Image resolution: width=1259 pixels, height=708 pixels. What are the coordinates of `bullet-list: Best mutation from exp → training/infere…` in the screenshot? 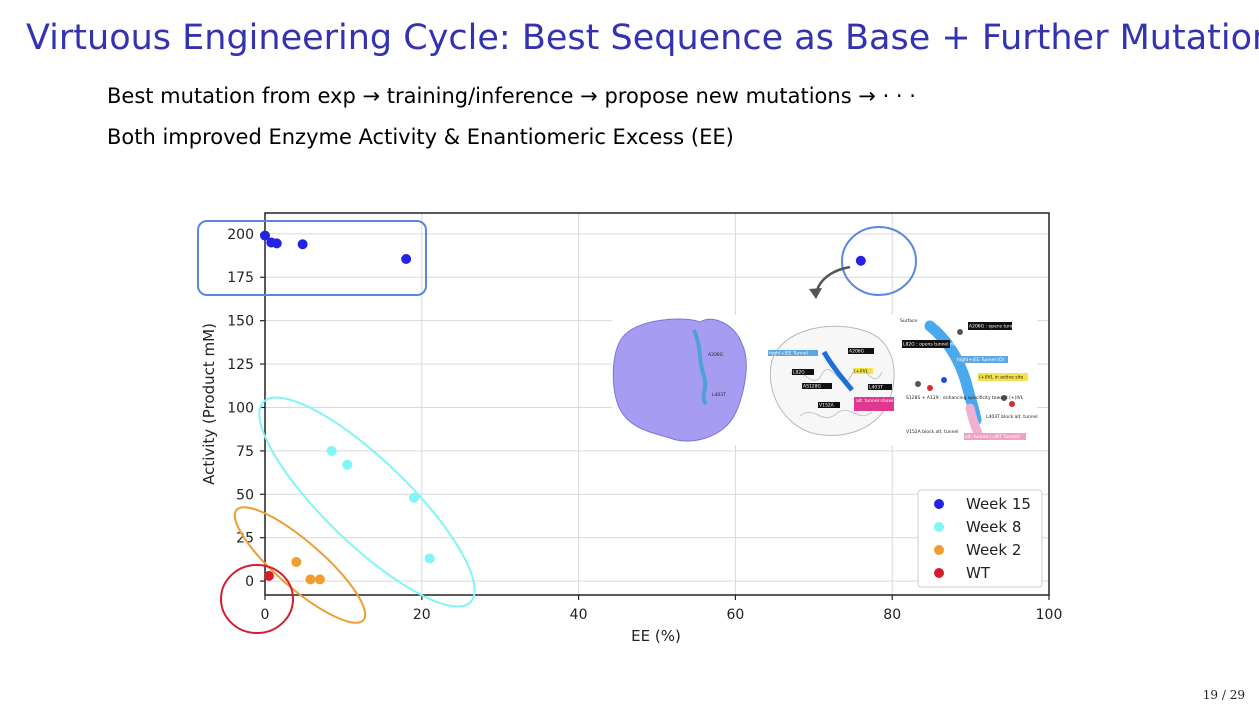 It's located at (511, 121).